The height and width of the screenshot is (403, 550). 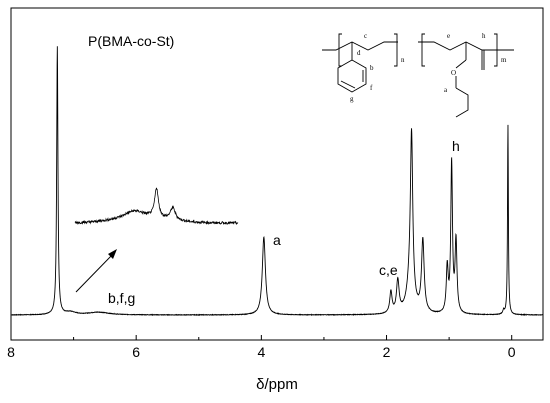 What do you see at coordinates (131, 41) in the screenshot?
I see `chart-title: P(BMA-co-St)` at bounding box center [131, 41].